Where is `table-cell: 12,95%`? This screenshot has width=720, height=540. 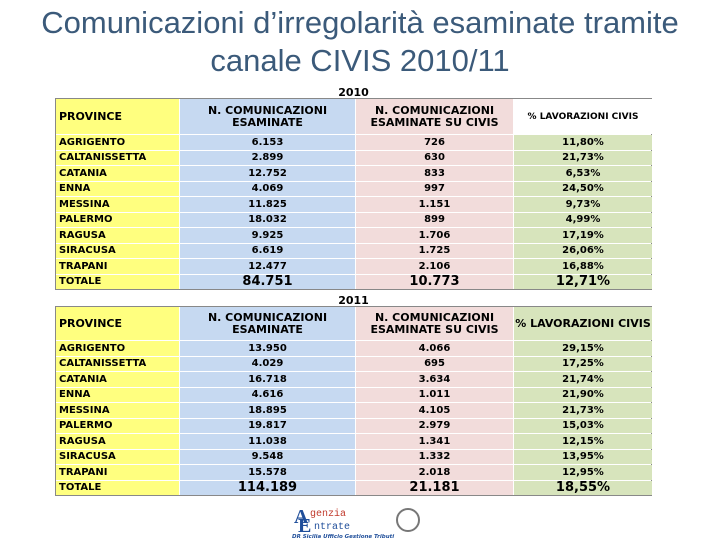
table-cell: 12,95% is located at coordinates (583, 472).